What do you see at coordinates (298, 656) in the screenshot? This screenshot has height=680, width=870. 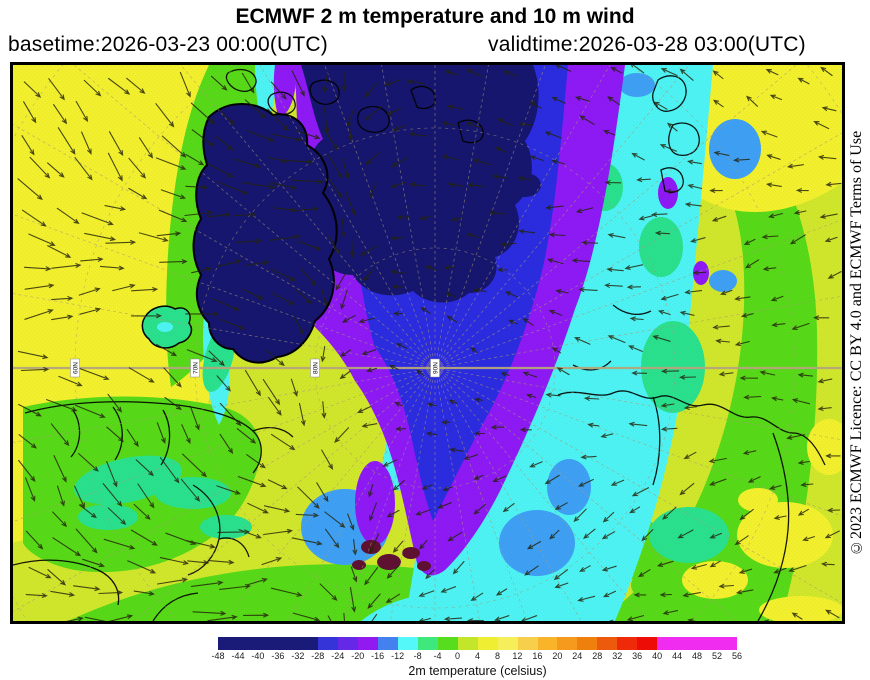 I see `colorbar-tick: -32` at bounding box center [298, 656].